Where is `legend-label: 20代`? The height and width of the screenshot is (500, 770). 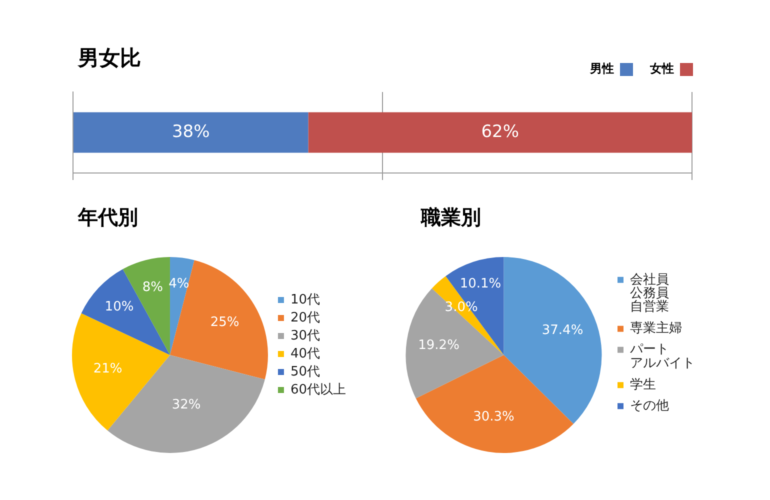
legend-label: 20代 is located at coordinates (305, 318).